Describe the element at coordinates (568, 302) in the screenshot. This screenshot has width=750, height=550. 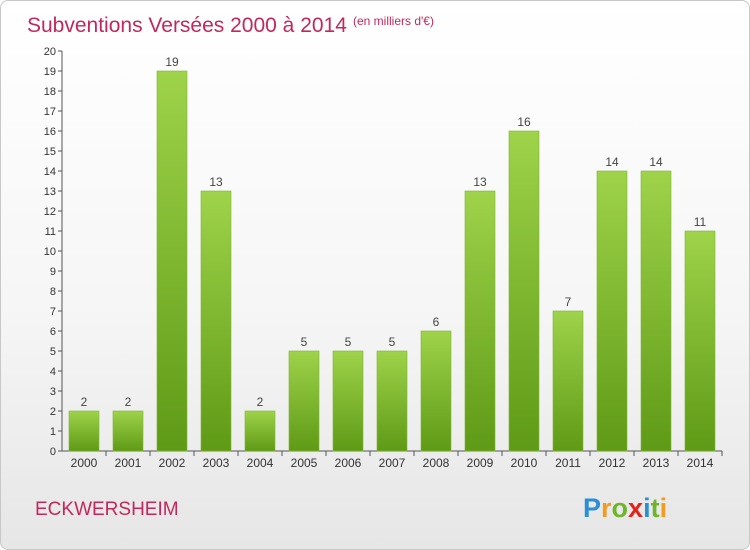
I see `data-label-2011: 7` at that location.